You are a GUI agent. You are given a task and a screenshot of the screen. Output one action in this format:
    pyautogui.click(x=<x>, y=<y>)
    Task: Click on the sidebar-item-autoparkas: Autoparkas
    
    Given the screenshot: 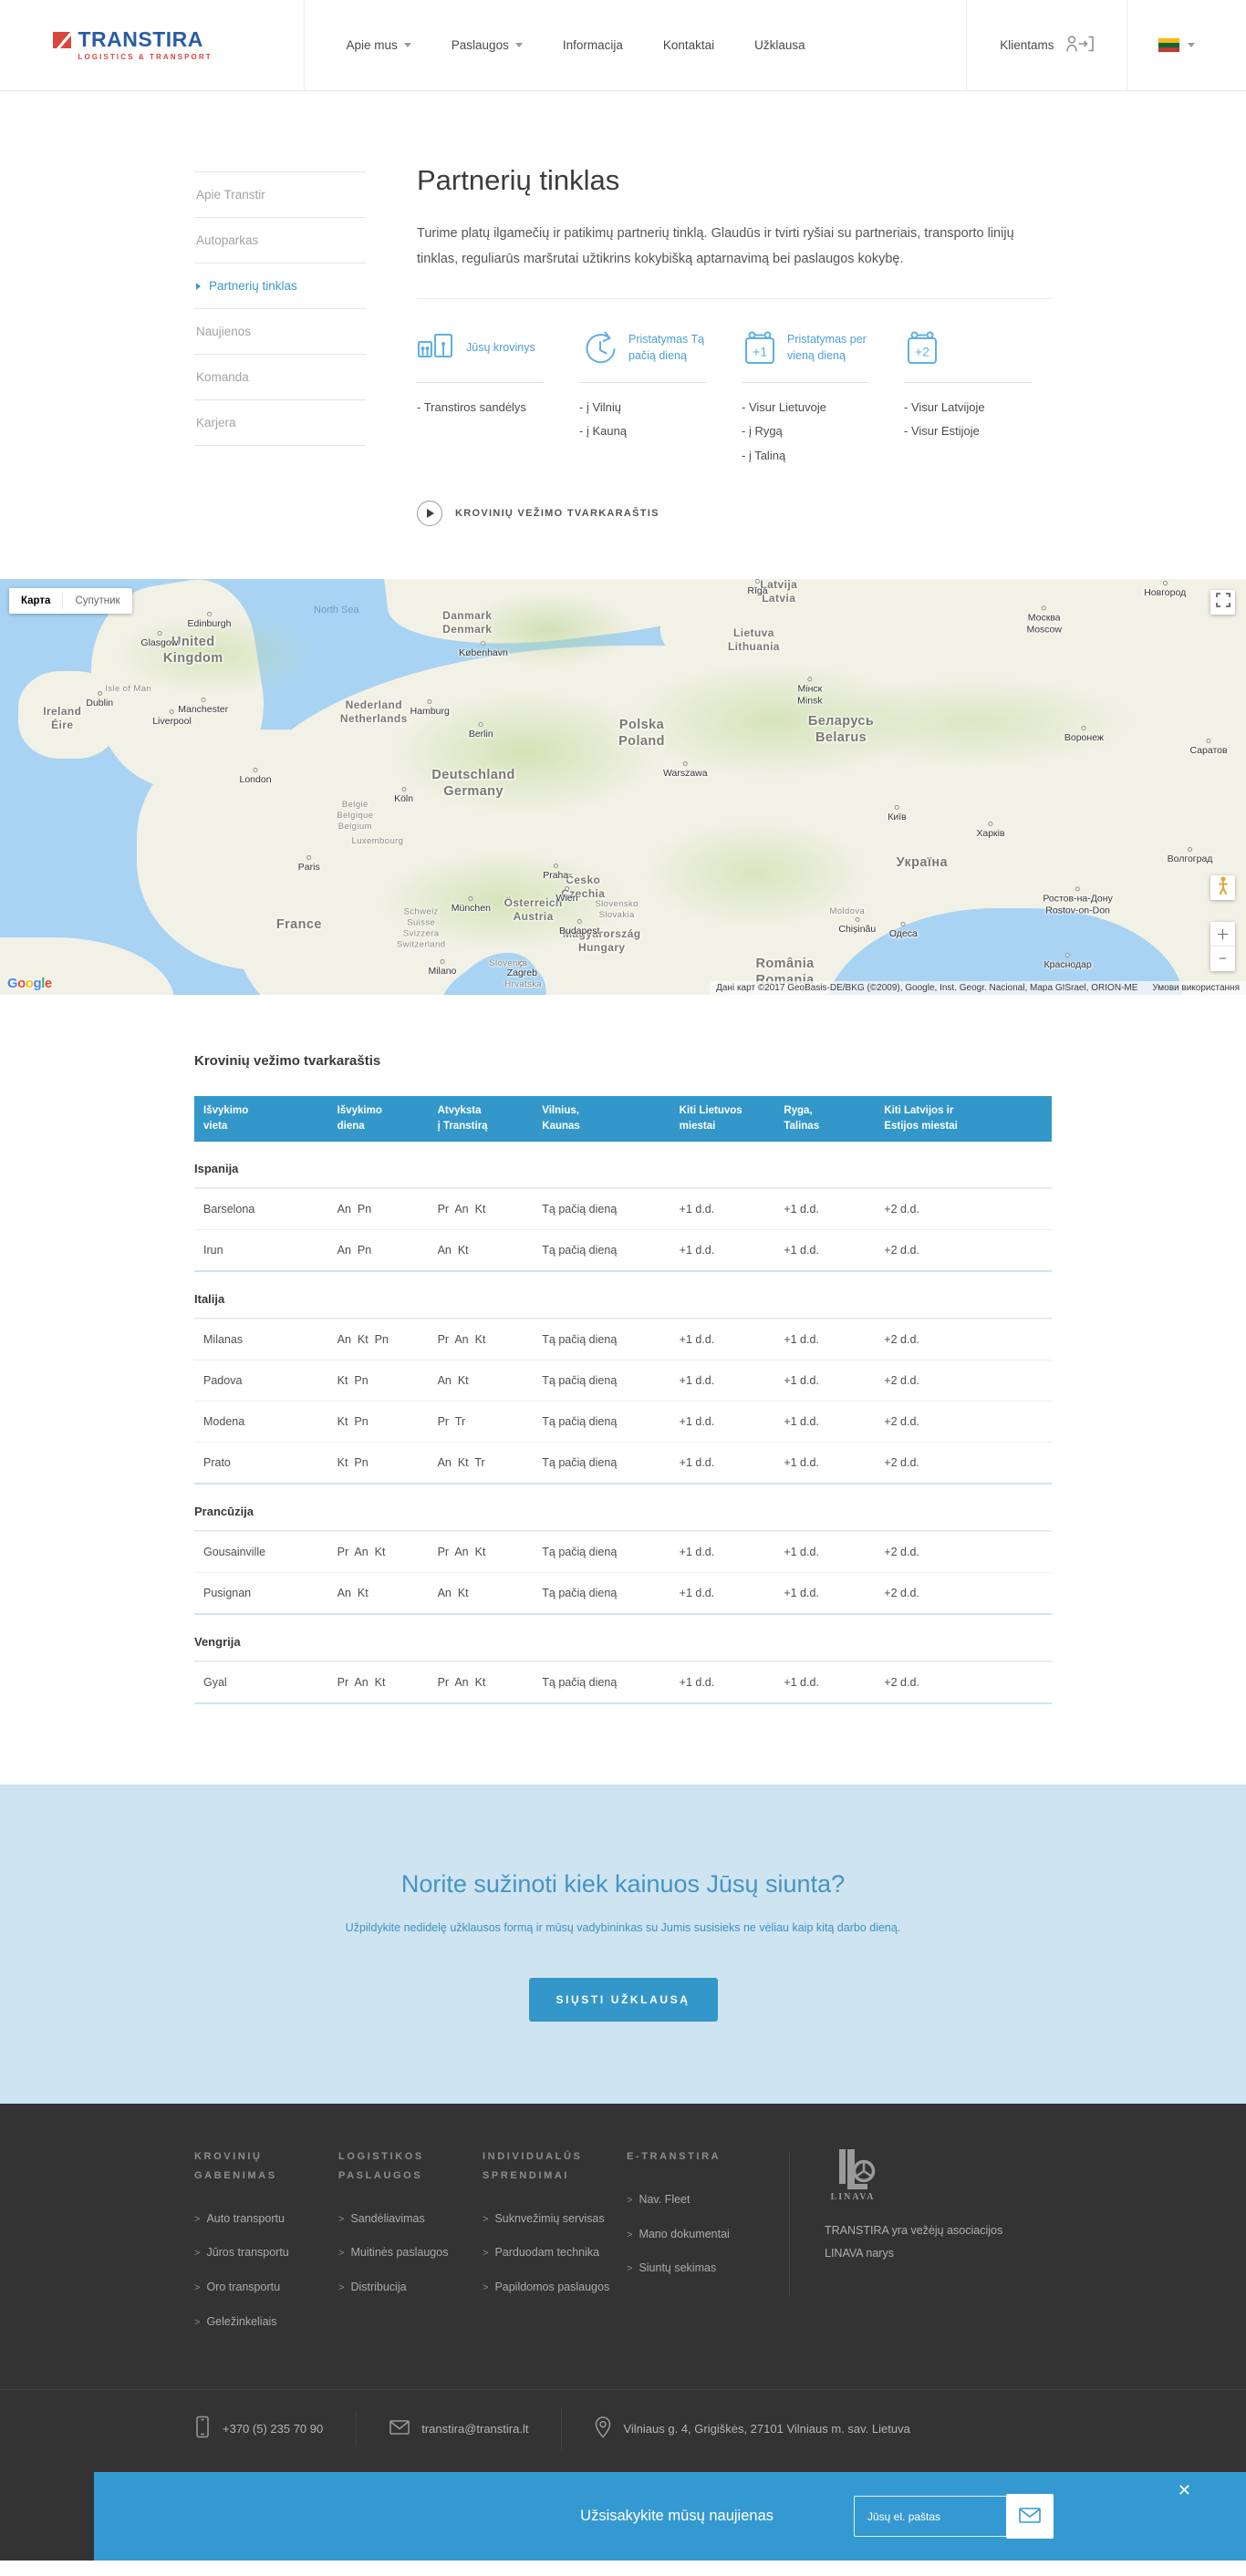 What is the action you would take?
    pyautogui.click(x=280, y=240)
    